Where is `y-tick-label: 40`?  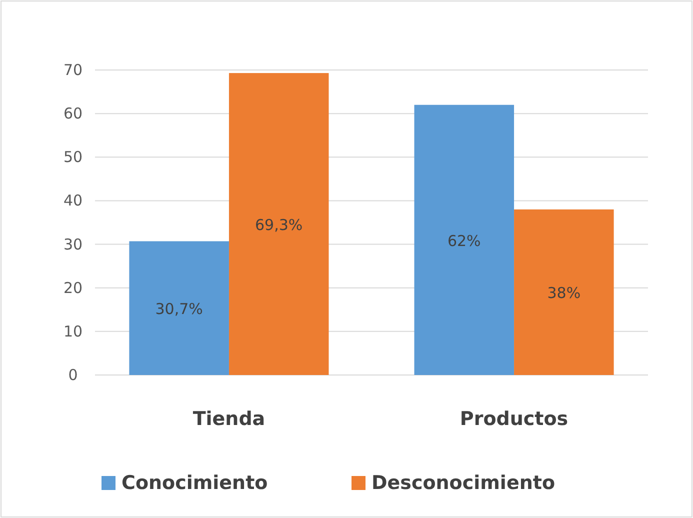 y-tick-label: 40 is located at coordinates (73, 201).